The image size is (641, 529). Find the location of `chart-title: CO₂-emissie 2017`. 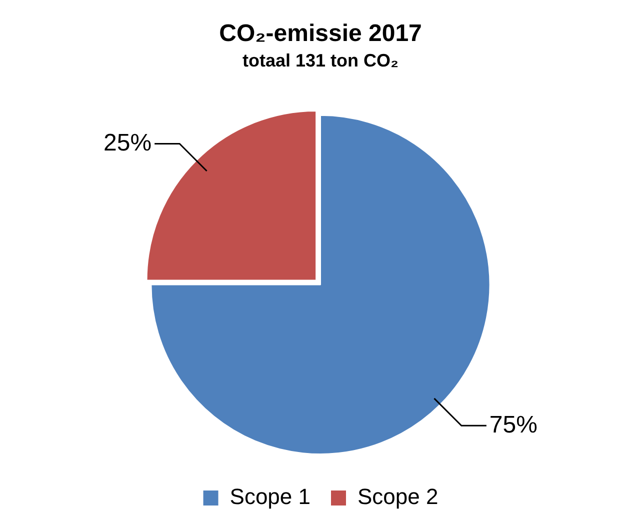

chart-title: CO₂-emissie 2017 is located at coordinates (320, 34).